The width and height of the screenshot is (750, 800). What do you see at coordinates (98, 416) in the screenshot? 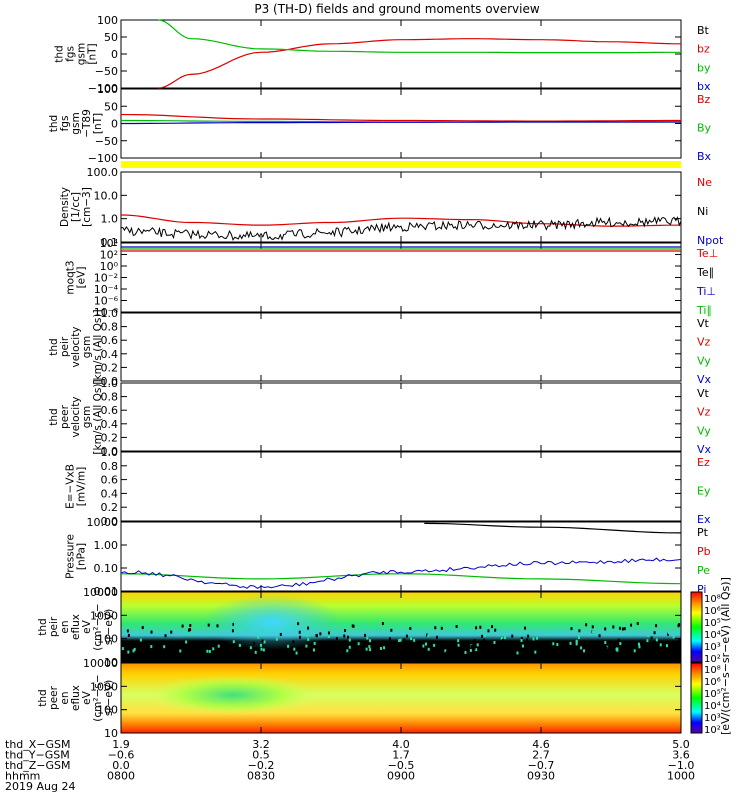
I see `y-axis-label-line: [km/s (All Qs)]` at bounding box center [98, 416].